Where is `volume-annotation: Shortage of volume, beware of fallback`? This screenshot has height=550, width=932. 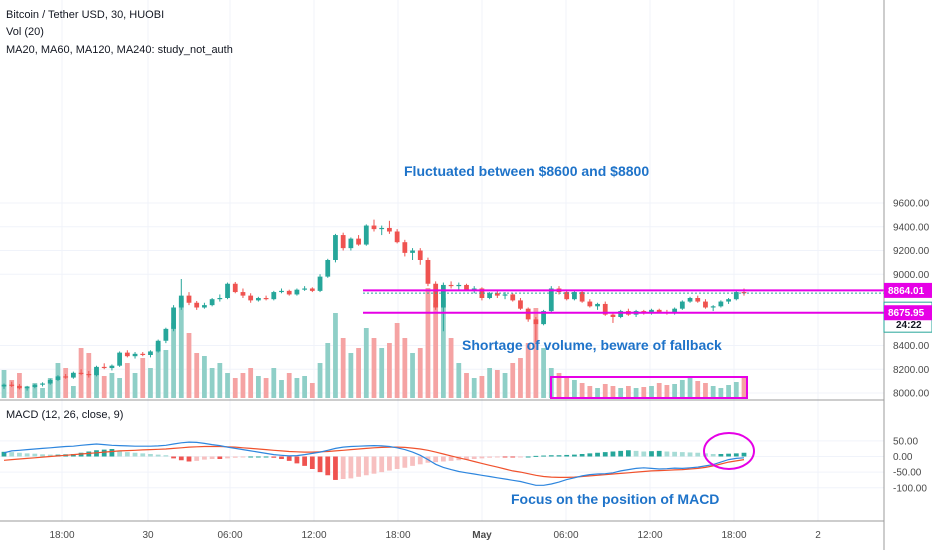
volume-annotation: Shortage of volume, beware of fallback is located at coordinates (592, 345).